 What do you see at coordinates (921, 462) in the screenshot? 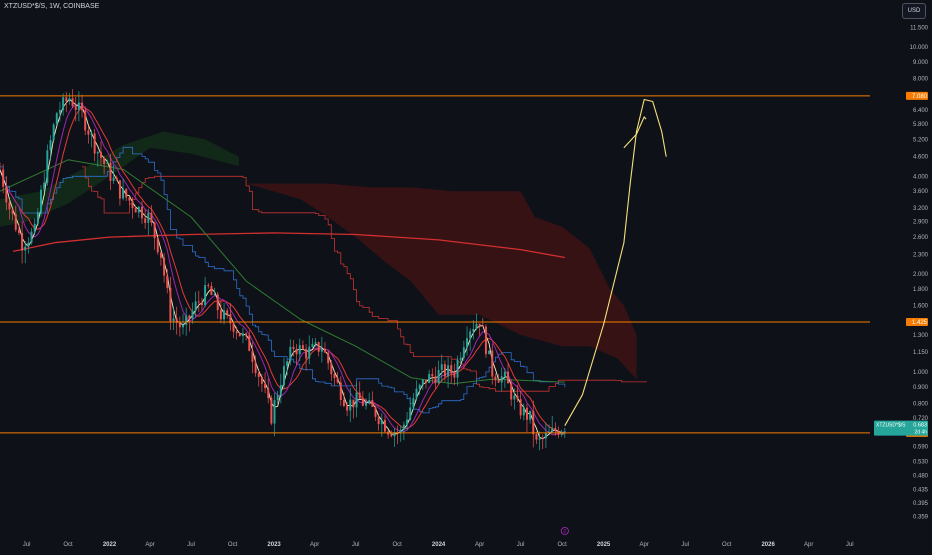
I see `price-tick-label: 0.530` at bounding box center [921, 462].